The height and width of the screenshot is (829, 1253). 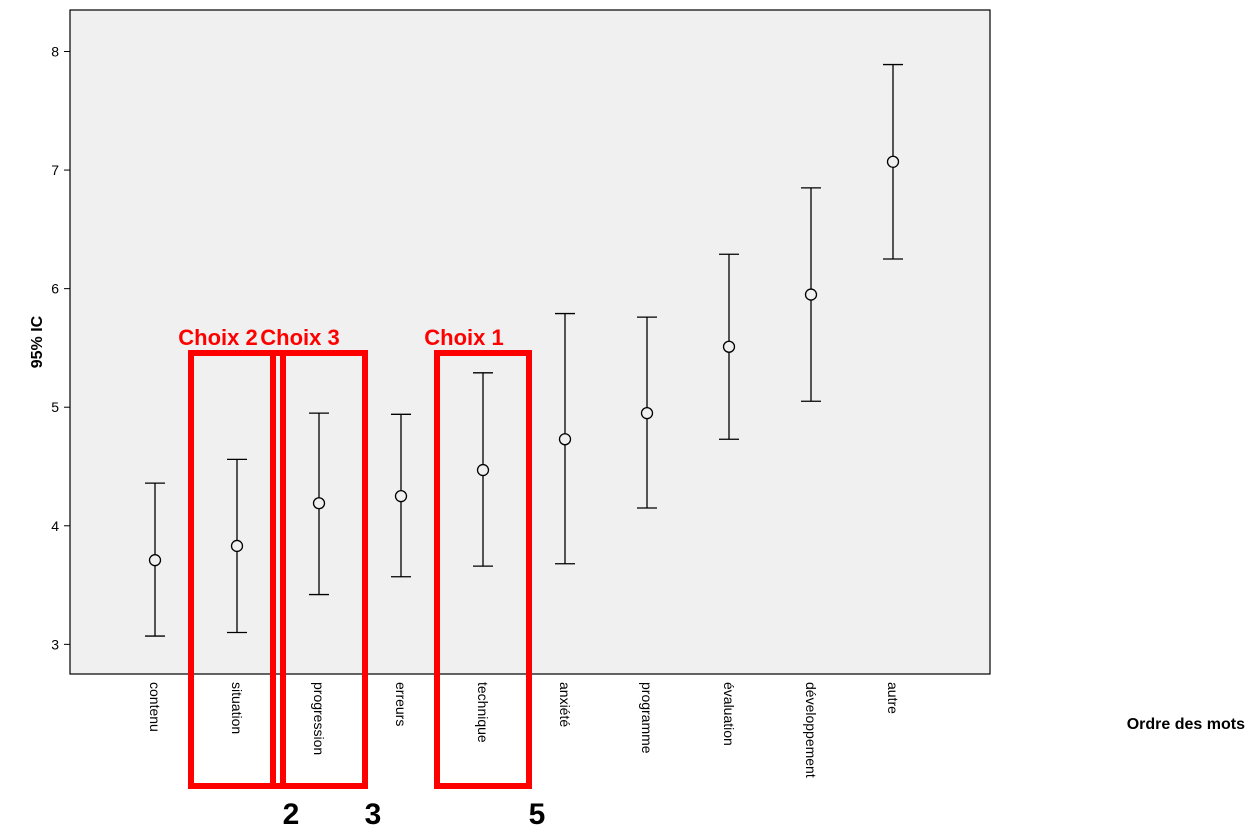 What do you see at coordinates (217, 337) in the screenshot?
I see `choice-label: Choix 2` at bounding box center [217, 337].